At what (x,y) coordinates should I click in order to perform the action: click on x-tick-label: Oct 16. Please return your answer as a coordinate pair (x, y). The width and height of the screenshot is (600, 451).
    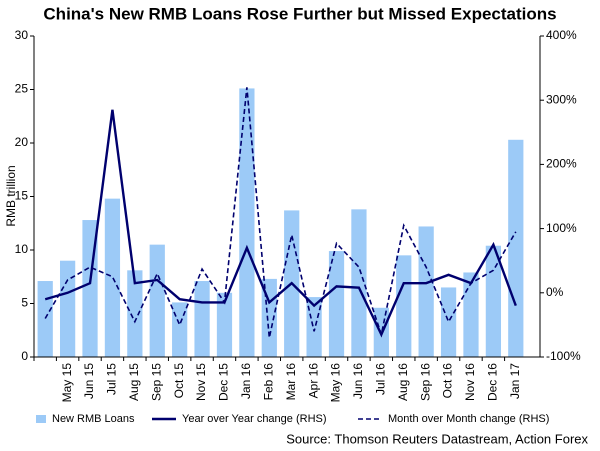
    Looking at the image, I should click on (448, 381).